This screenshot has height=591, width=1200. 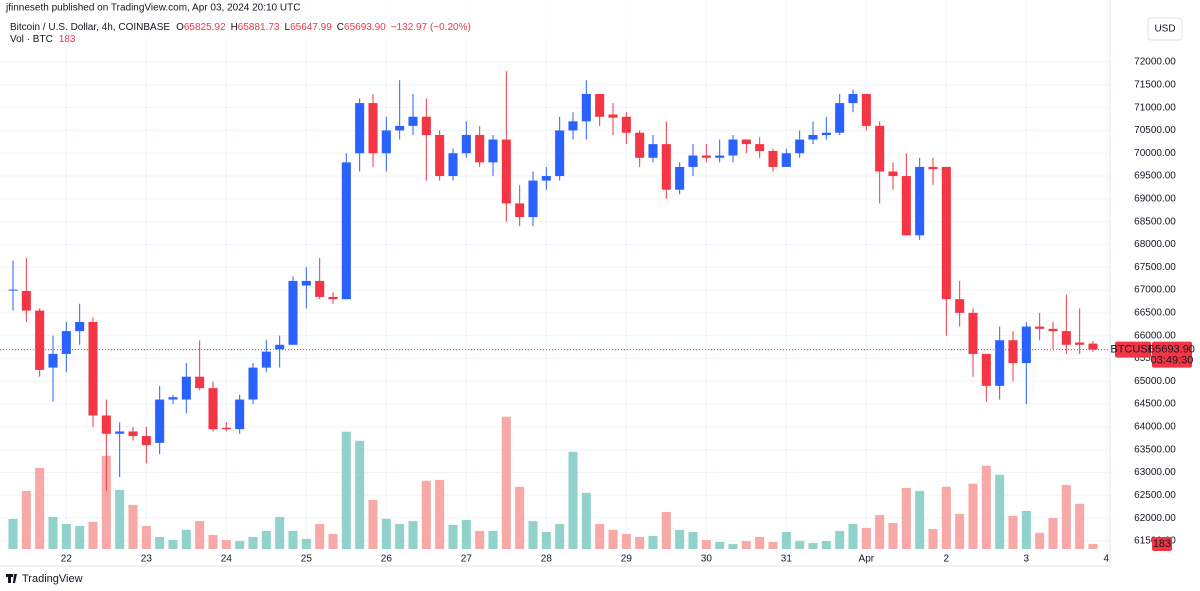 I want to click on symbol: Bitcoin / U.S. Dollar, 4h, COINBASE, so click(x=90, y=27).